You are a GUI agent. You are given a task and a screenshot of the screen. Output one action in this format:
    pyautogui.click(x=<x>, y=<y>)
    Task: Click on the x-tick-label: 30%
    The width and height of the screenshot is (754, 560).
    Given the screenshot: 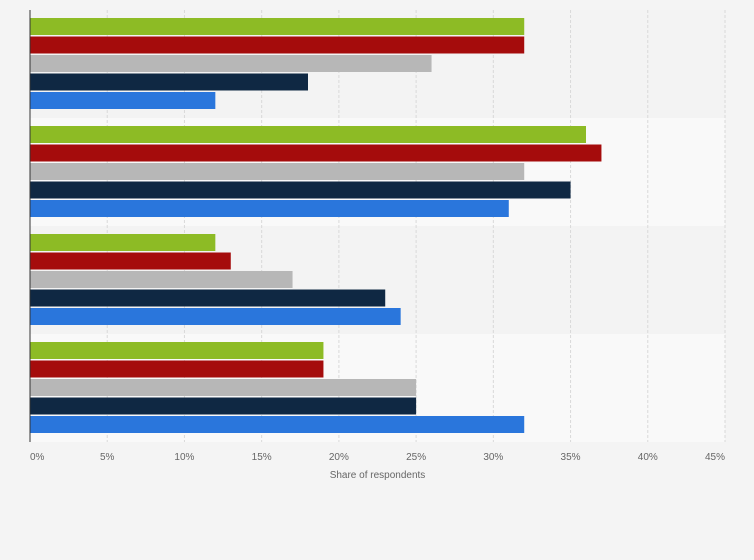 What is the action you would take?
    pyautogui.click(x=493, y=457)
    